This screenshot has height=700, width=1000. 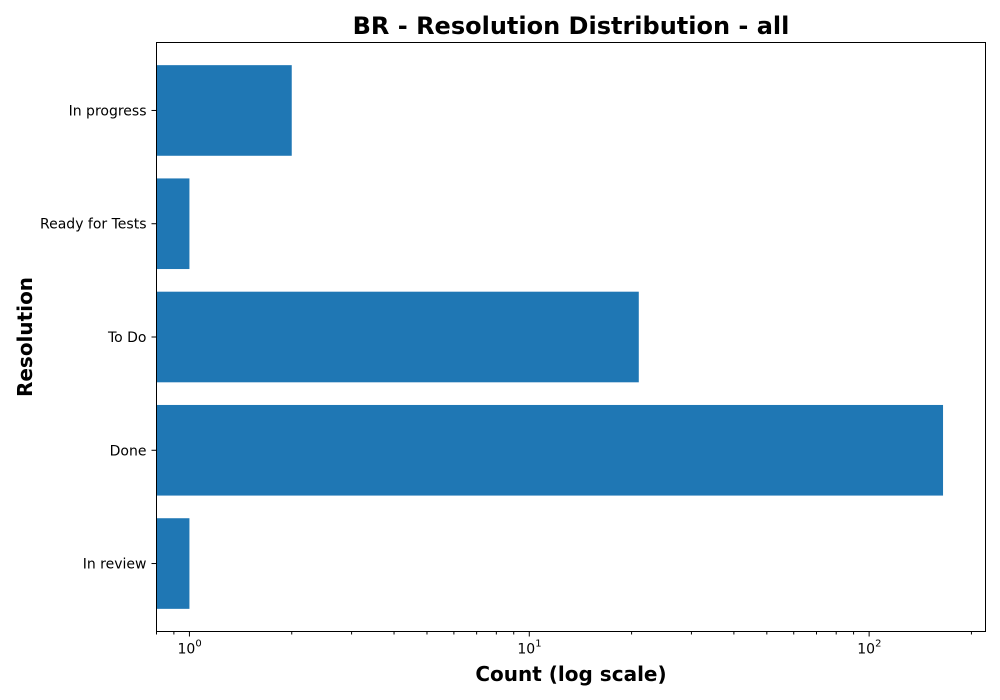 What do you see at coordinates (878, 644) in the screenshot?
I see `x-tick-exponent: 2` at bounding box center [878, 644].